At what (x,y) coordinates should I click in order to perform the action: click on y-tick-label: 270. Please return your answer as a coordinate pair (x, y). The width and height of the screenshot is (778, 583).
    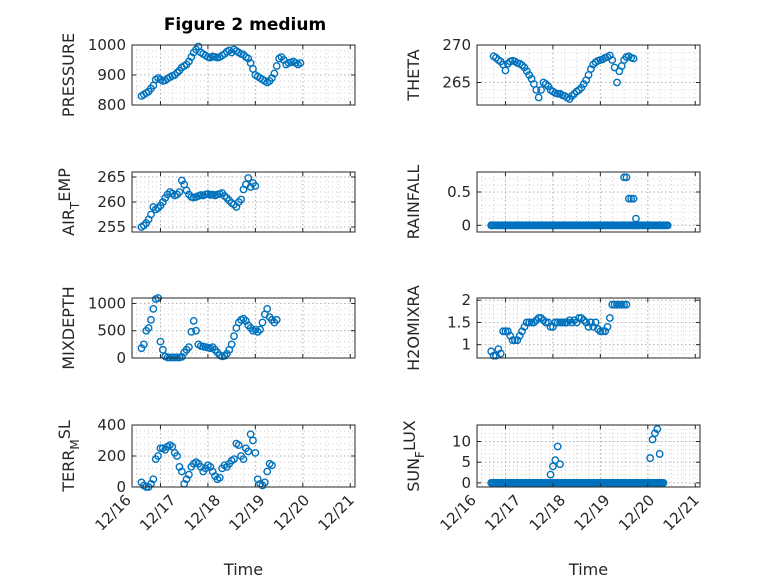
    Looking at the image, I should click on (456, 45).